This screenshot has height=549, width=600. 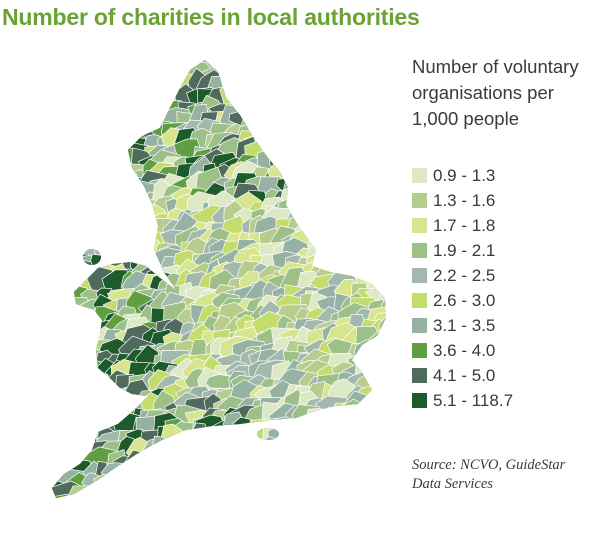 I want to click on legend-item: 1.7 - 1.8, so click(x=462, y=225).